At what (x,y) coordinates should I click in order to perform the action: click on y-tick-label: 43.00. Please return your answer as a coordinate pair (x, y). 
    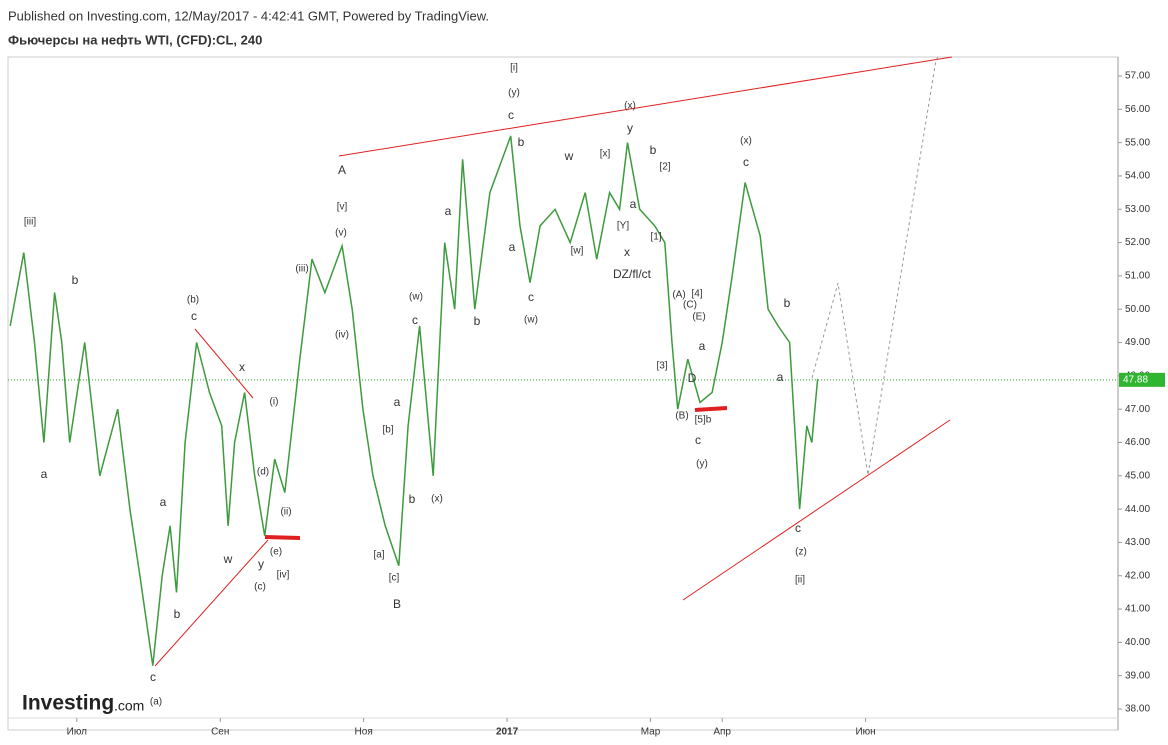
    Looking at the image, I should click on (1137, 542).